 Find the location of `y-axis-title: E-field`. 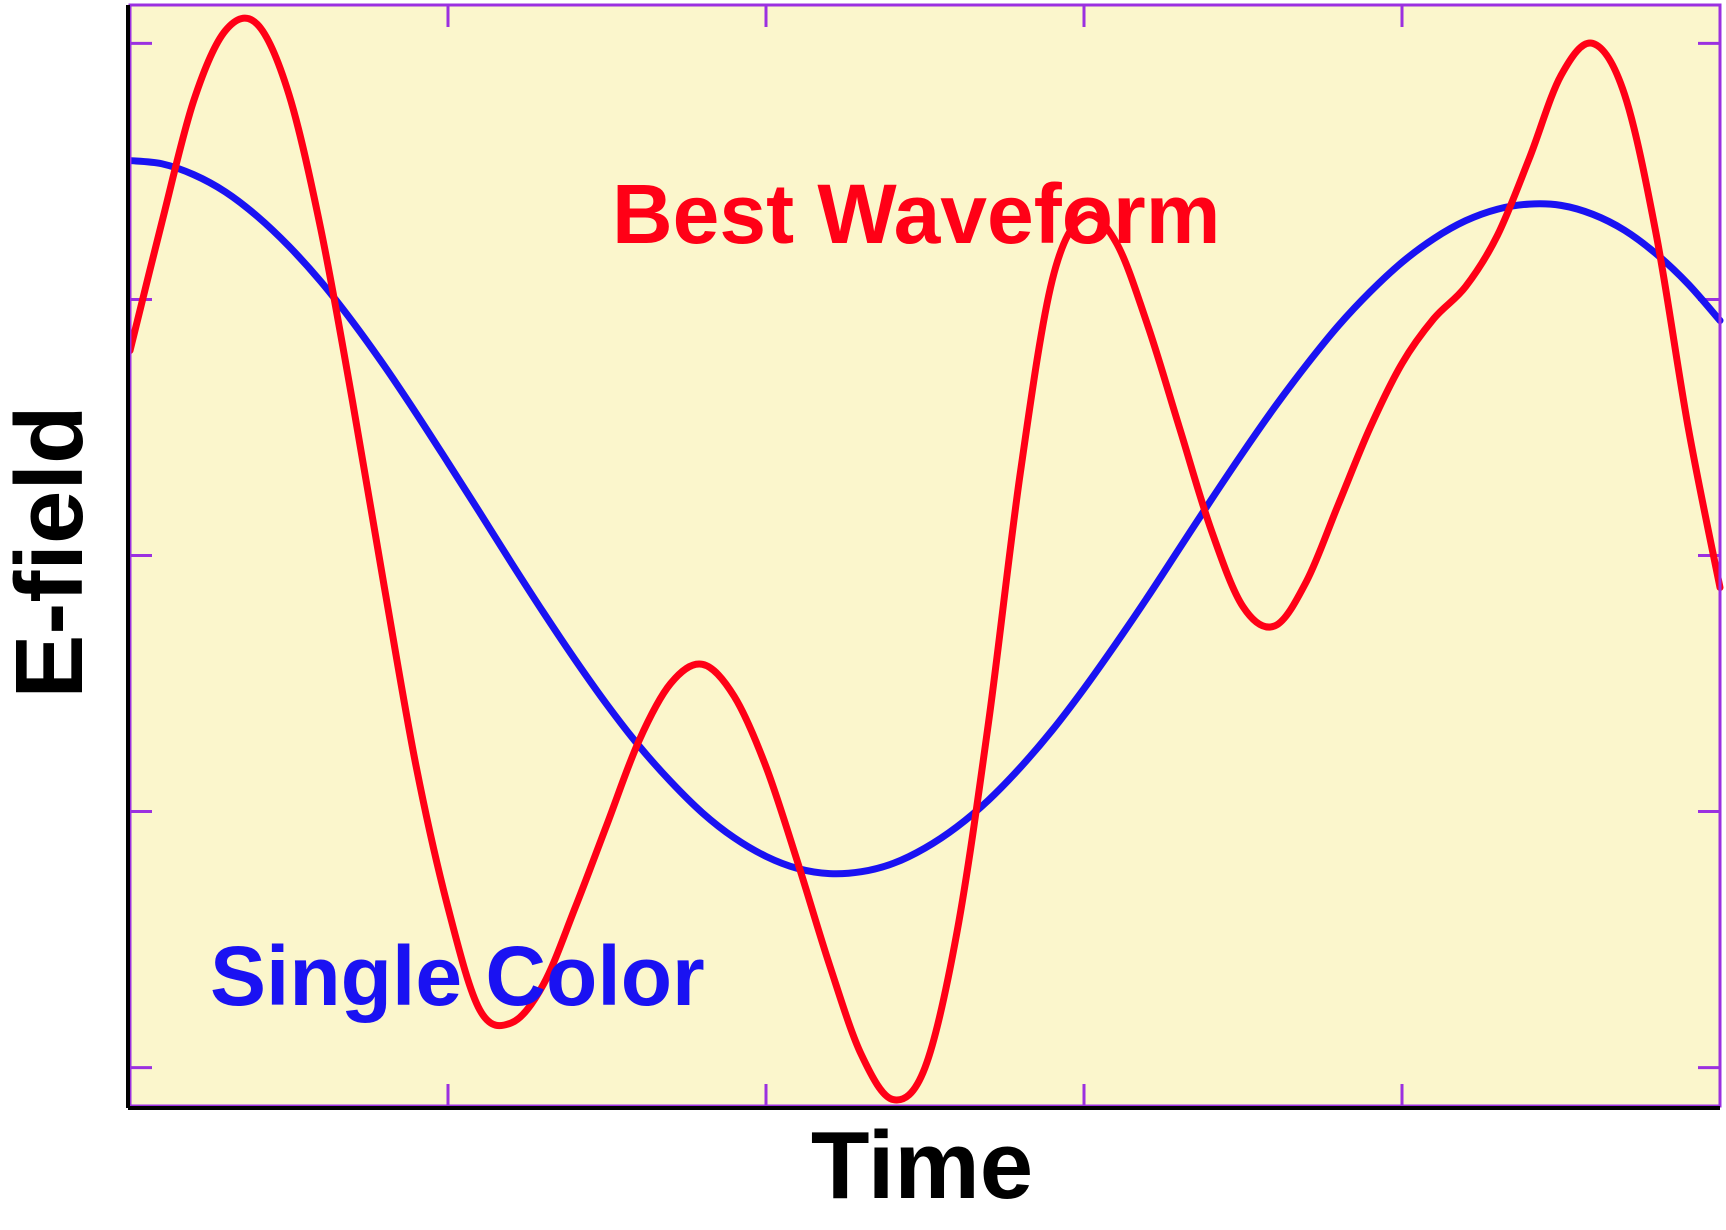

y-axis-title: E-field is located at coordinates (51, 551).